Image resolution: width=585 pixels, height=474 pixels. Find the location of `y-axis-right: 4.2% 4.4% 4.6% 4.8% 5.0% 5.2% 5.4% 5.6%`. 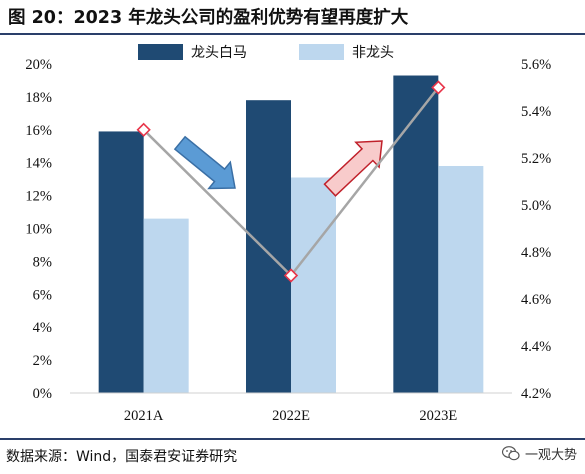

y-axis-right: 4.2% 4.4% 4.6% 4.8% 5.0% 5.2% 5.4% 5.6% is located at coordinates (536, 229).